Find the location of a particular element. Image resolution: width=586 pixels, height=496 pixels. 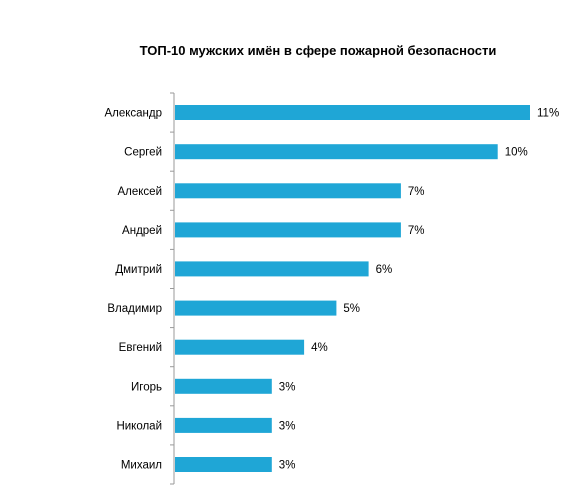

category-label: Евгений is located at coordinates (140, 348).